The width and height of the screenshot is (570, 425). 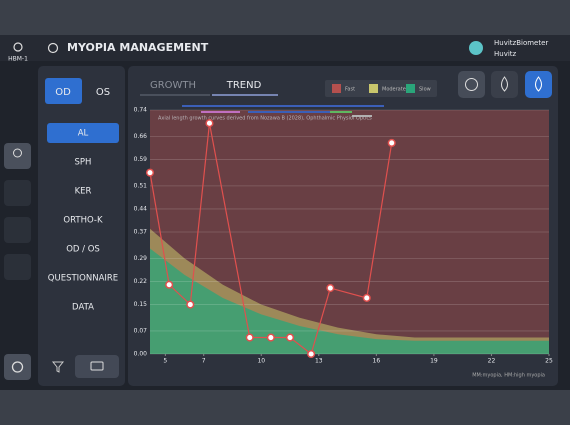 What do you see at coordinates (425, 90) in the screenshot?
I see `legend-label: Slow` at bounding box center [425, 90].